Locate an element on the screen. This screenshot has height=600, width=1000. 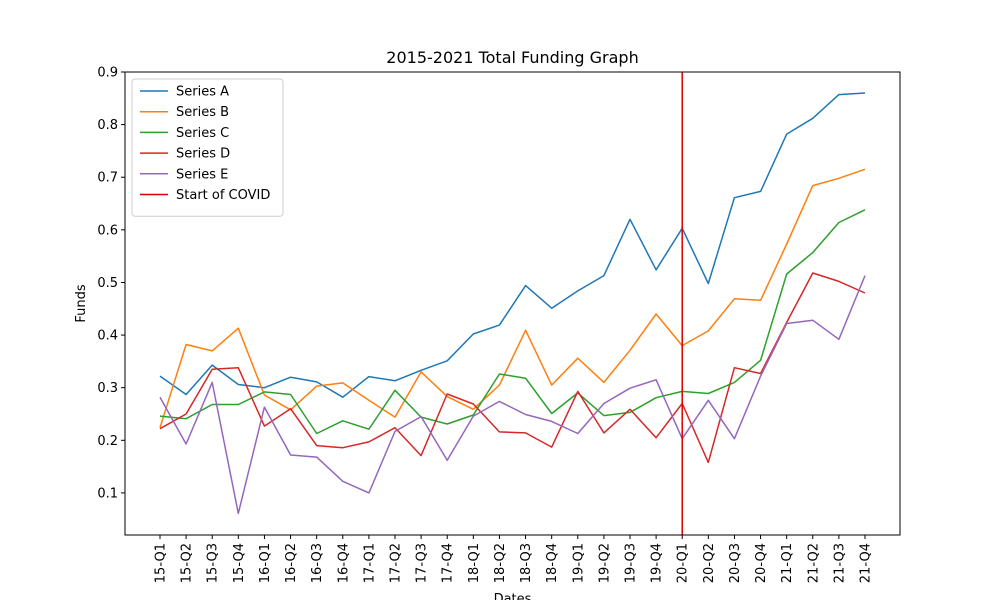
legend-label: Series E is located at coordinates (202, 174).